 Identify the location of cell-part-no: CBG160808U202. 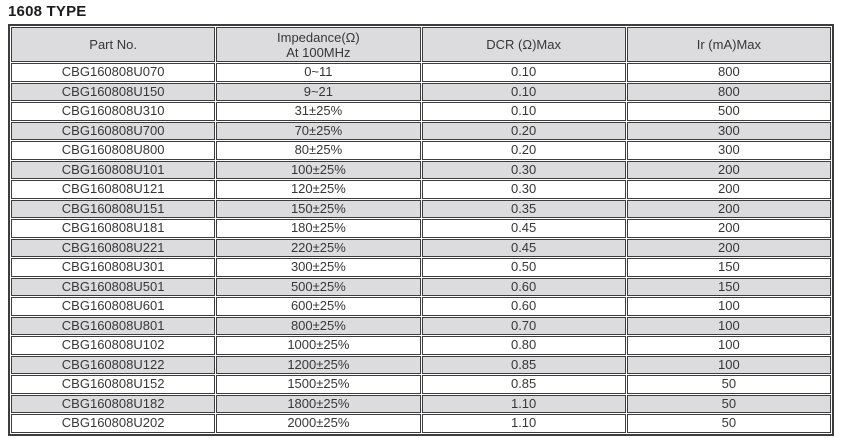
(113, 423).